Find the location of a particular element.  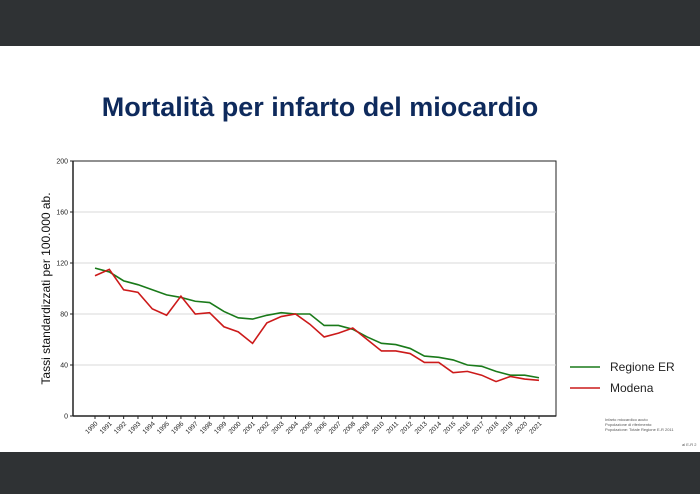

y-tick-label: 80 is located at coordinates (64, 315).